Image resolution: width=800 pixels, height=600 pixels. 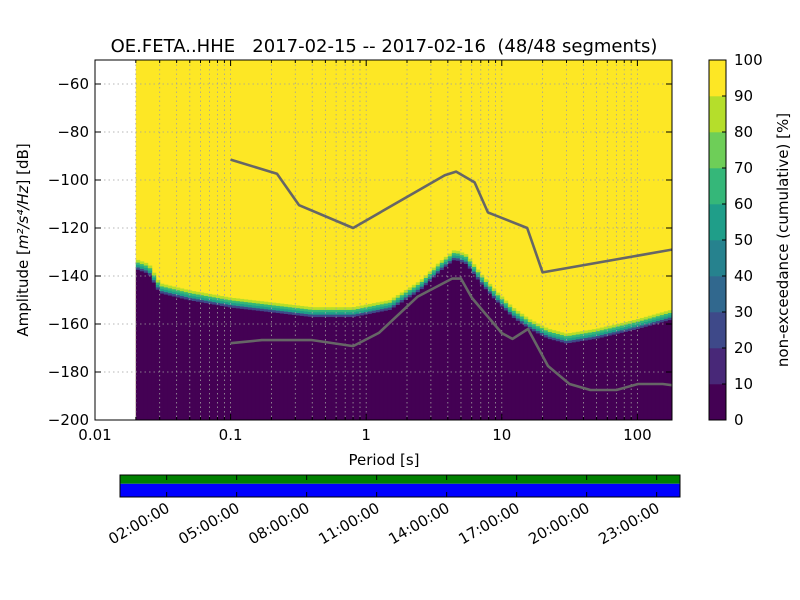 I want to click on colorbar-block, so click(x=717, y=150).